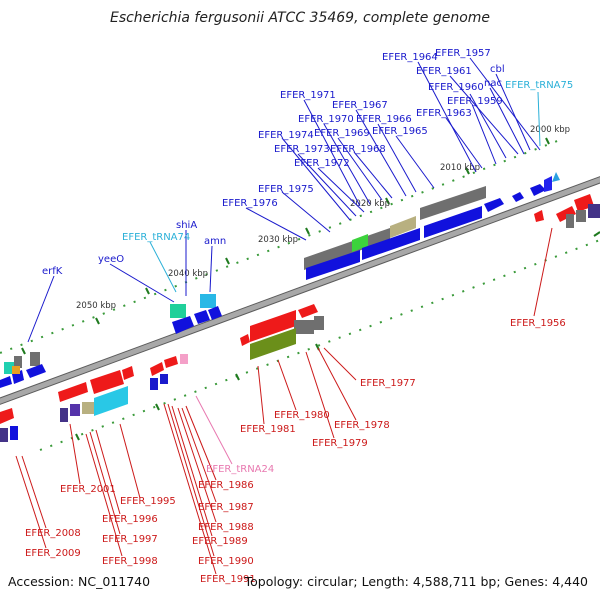 This screenshot has height=600, width=600. Describe the element at coordinates (156, 237) in the screenshot. I see `trna-label: EFER_tRNA74` at that location.